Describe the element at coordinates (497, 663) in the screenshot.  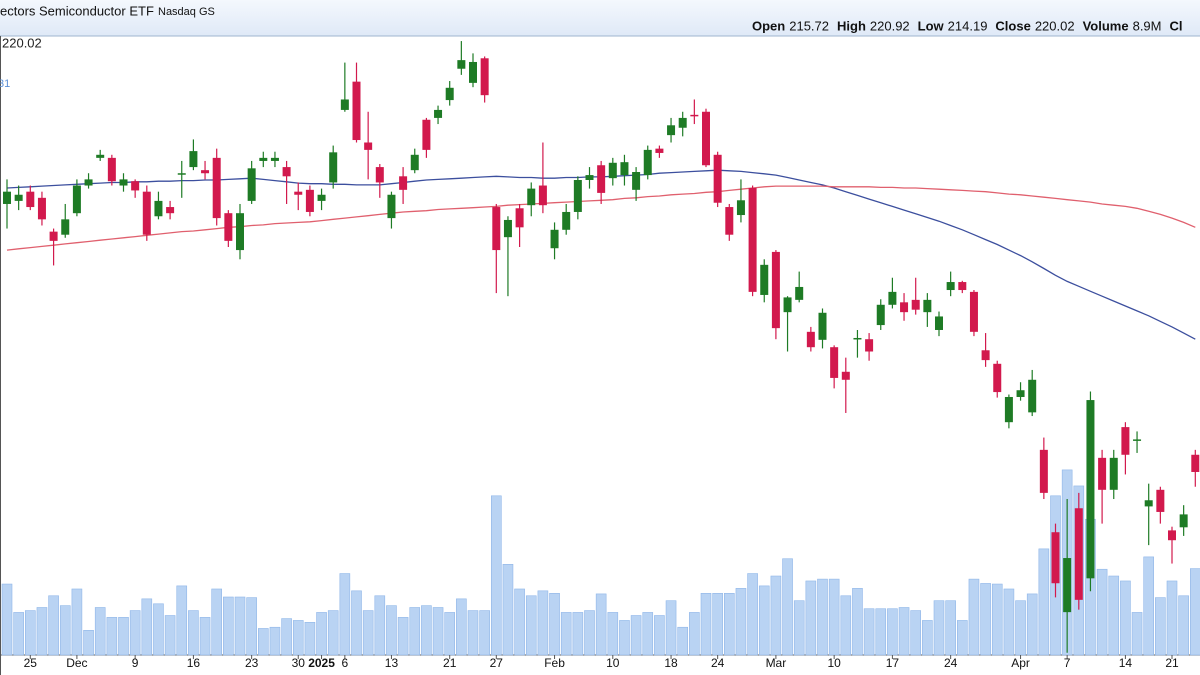
I see `x-tick-label: 27` at that location.